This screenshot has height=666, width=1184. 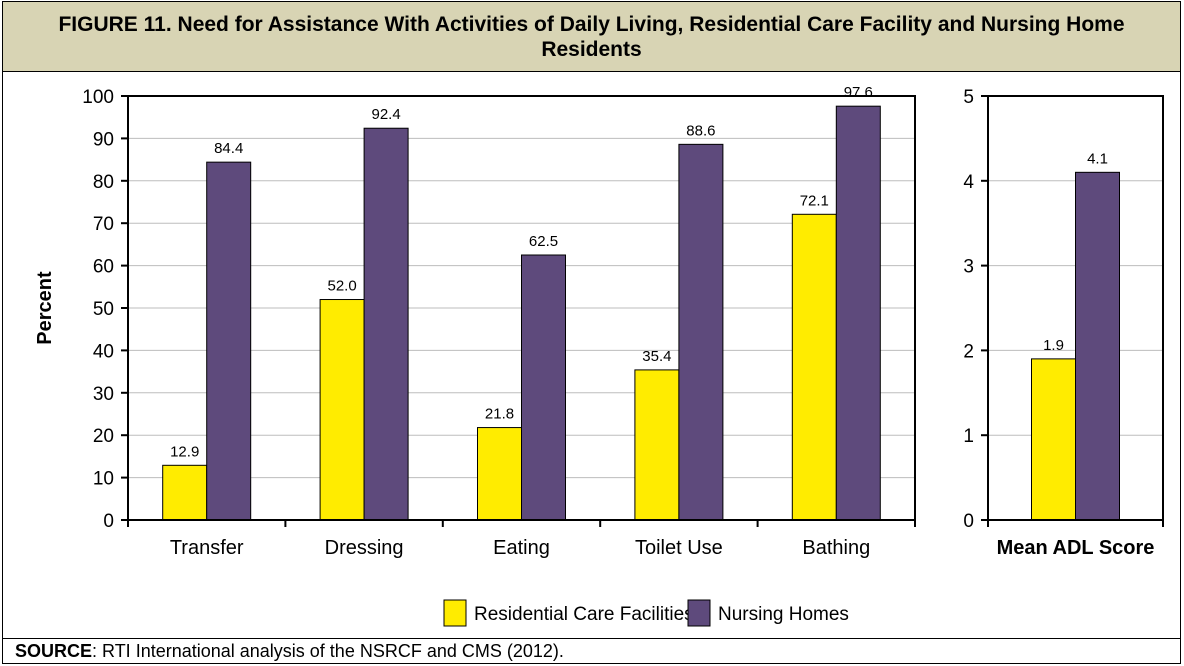 I want to click on adl-data-label: 72.1, so click(x=814, y=200).